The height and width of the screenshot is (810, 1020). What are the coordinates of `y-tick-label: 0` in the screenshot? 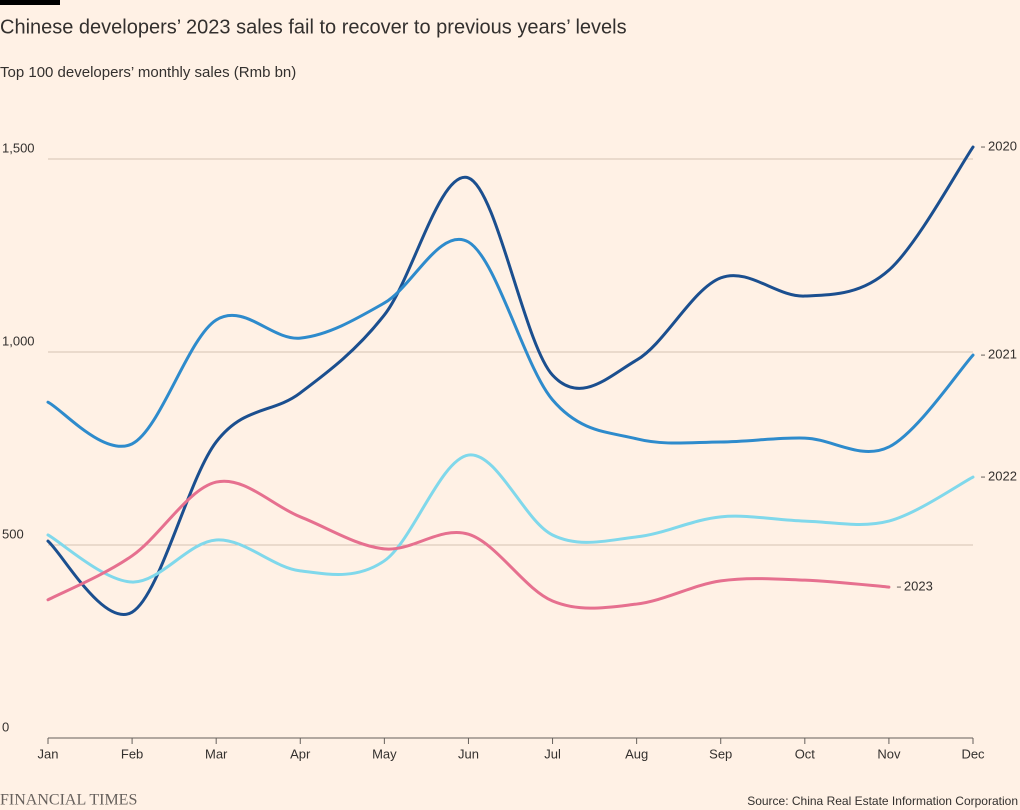 It's located at (5, 726).